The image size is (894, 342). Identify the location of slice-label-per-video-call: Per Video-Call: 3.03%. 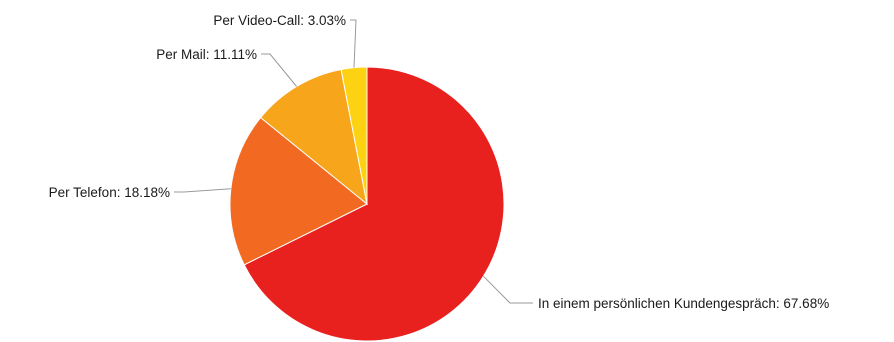
(279, 20).